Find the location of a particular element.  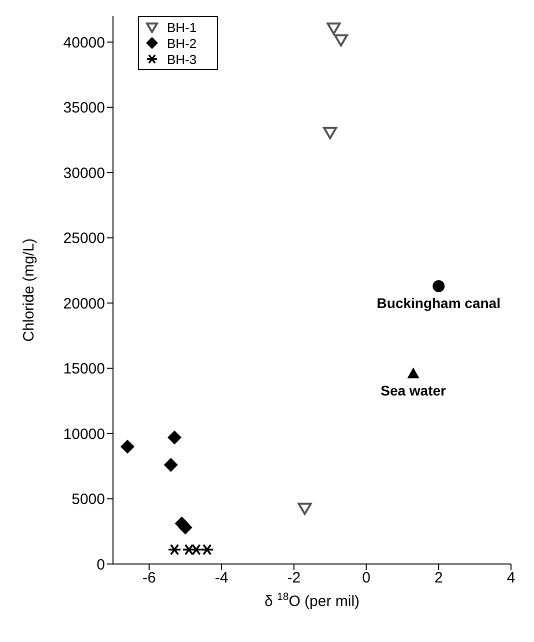

x-tick-label: 4 is located at coordinates (511, 578).